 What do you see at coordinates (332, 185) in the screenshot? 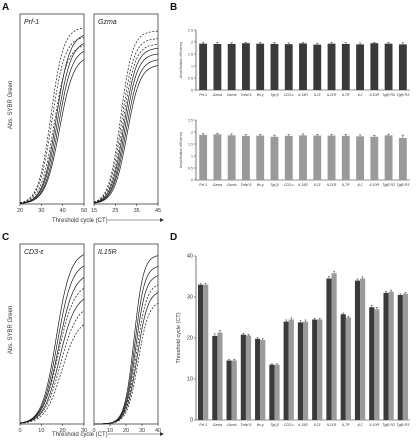
I see `efficiency-bottom-category-label: IL21R` at bounding box center [332, 185].